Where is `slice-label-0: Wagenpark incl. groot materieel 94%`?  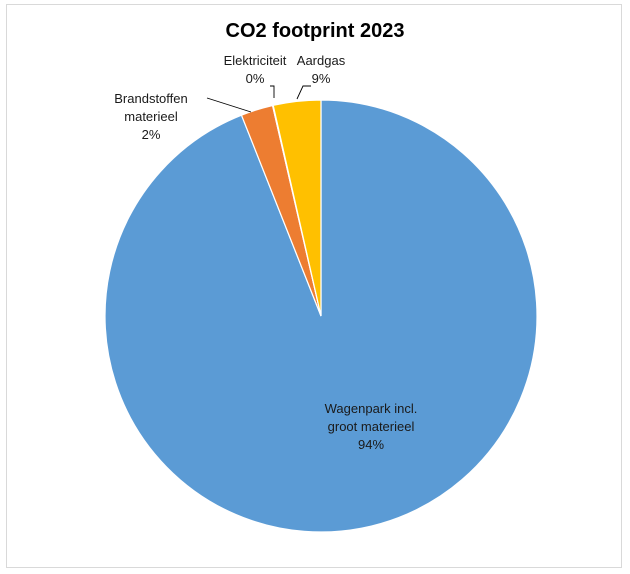 slice-label-0: Wagenpark incl. groot materieel 94% is located at coordinates (371, 426).